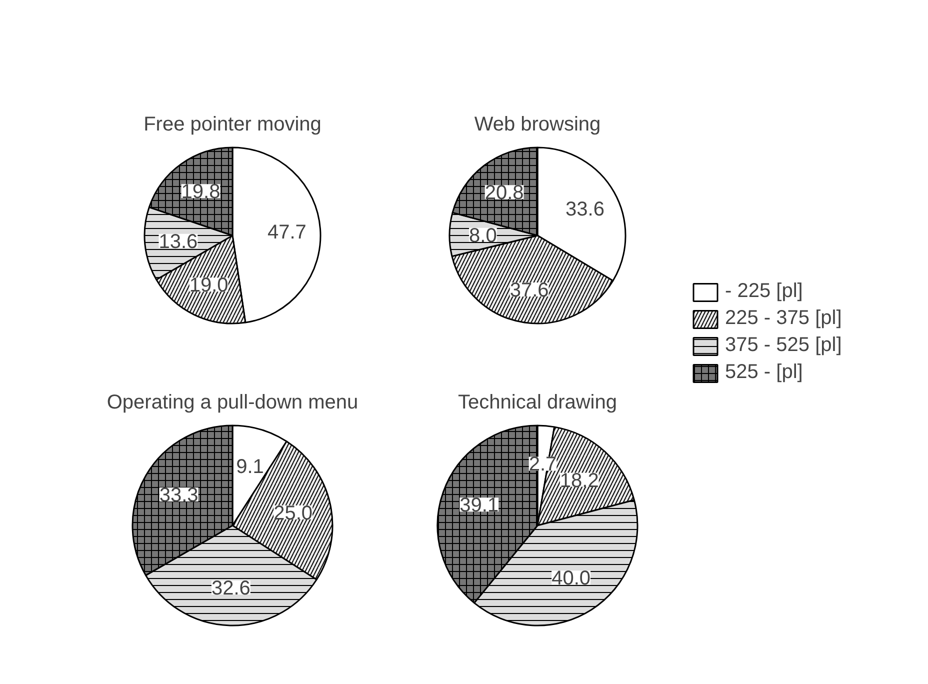 This screenshot has width=928, height=684. Describe the element at coordinates (537, 125) in the screenshot. I see `chart-title: Web browsing` at that location.